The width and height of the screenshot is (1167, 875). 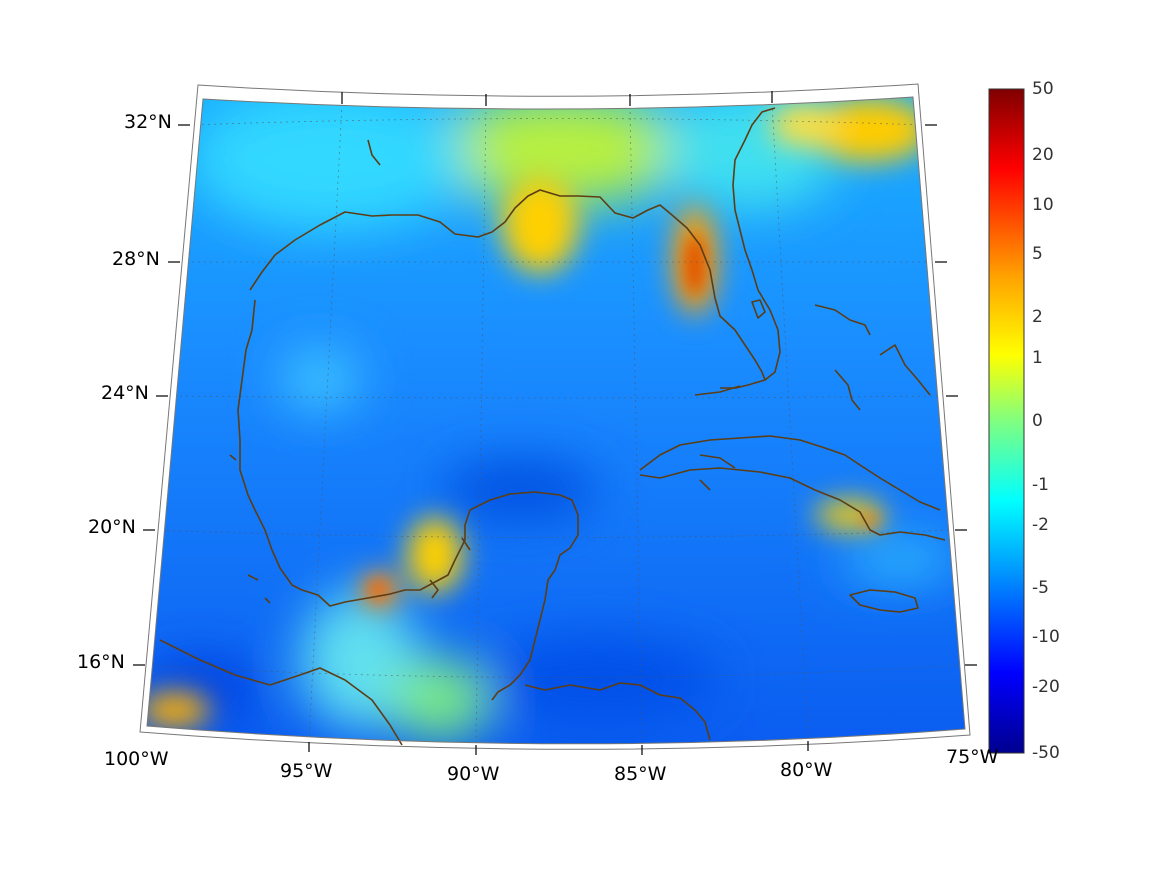 What do you see at coordinates (972, 757) in the screenshot?
I see `lon-label-75w: 75°W` at bounding box center [972, 757].